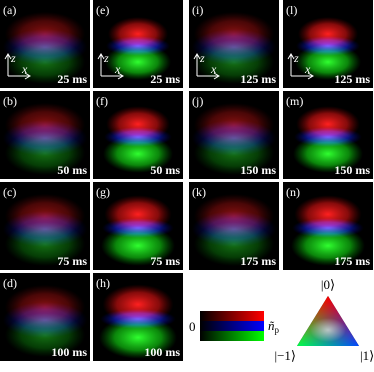  Describe the element at coordinates (199, 192) in the screenshot. I see `panel-label: (k)` at that location.